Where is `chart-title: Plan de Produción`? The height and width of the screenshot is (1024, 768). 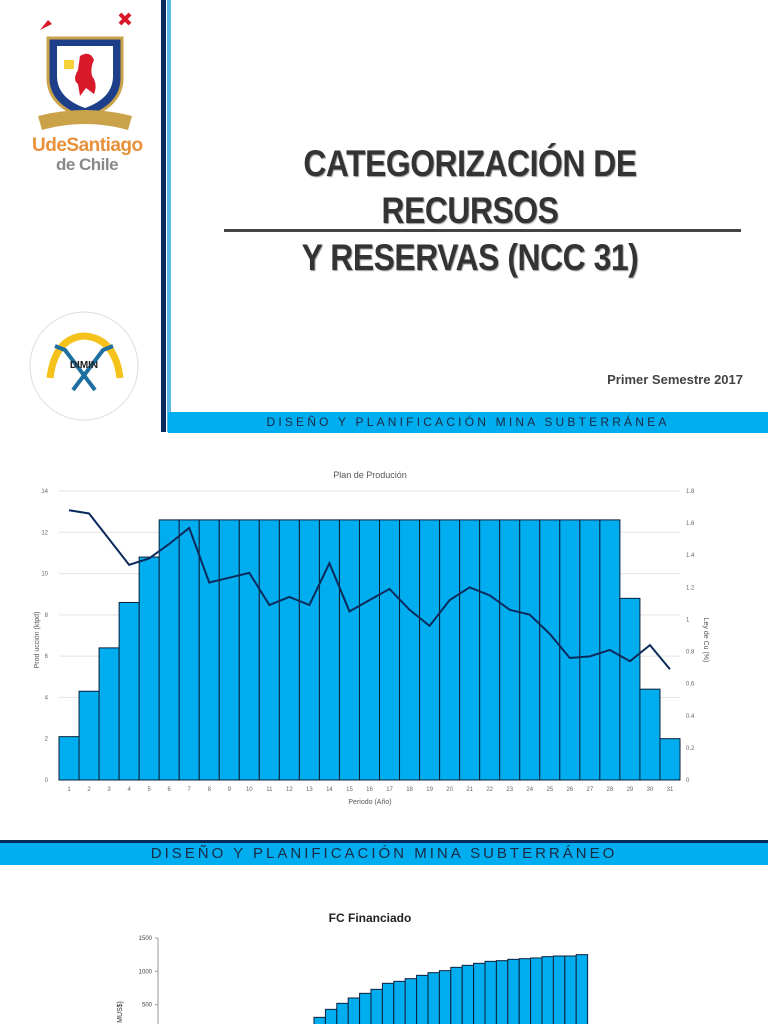 chart-title: Plan de Produción is located at coordinates (370, 475).